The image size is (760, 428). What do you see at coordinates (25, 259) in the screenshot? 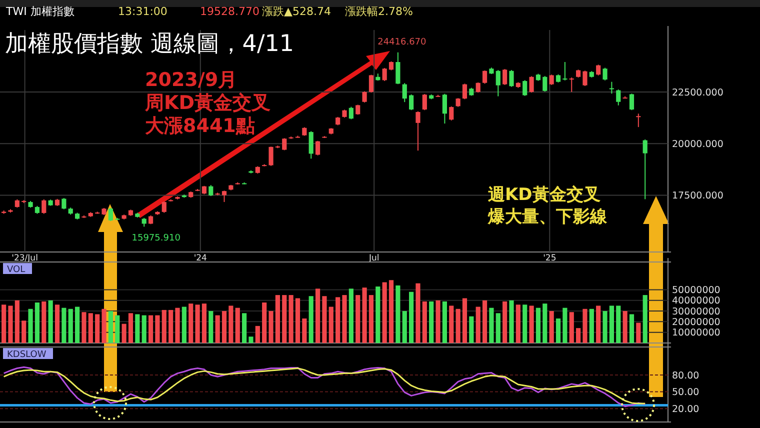
I see `x-tick-label: '23/Jul` at bounding box center [25, 259].